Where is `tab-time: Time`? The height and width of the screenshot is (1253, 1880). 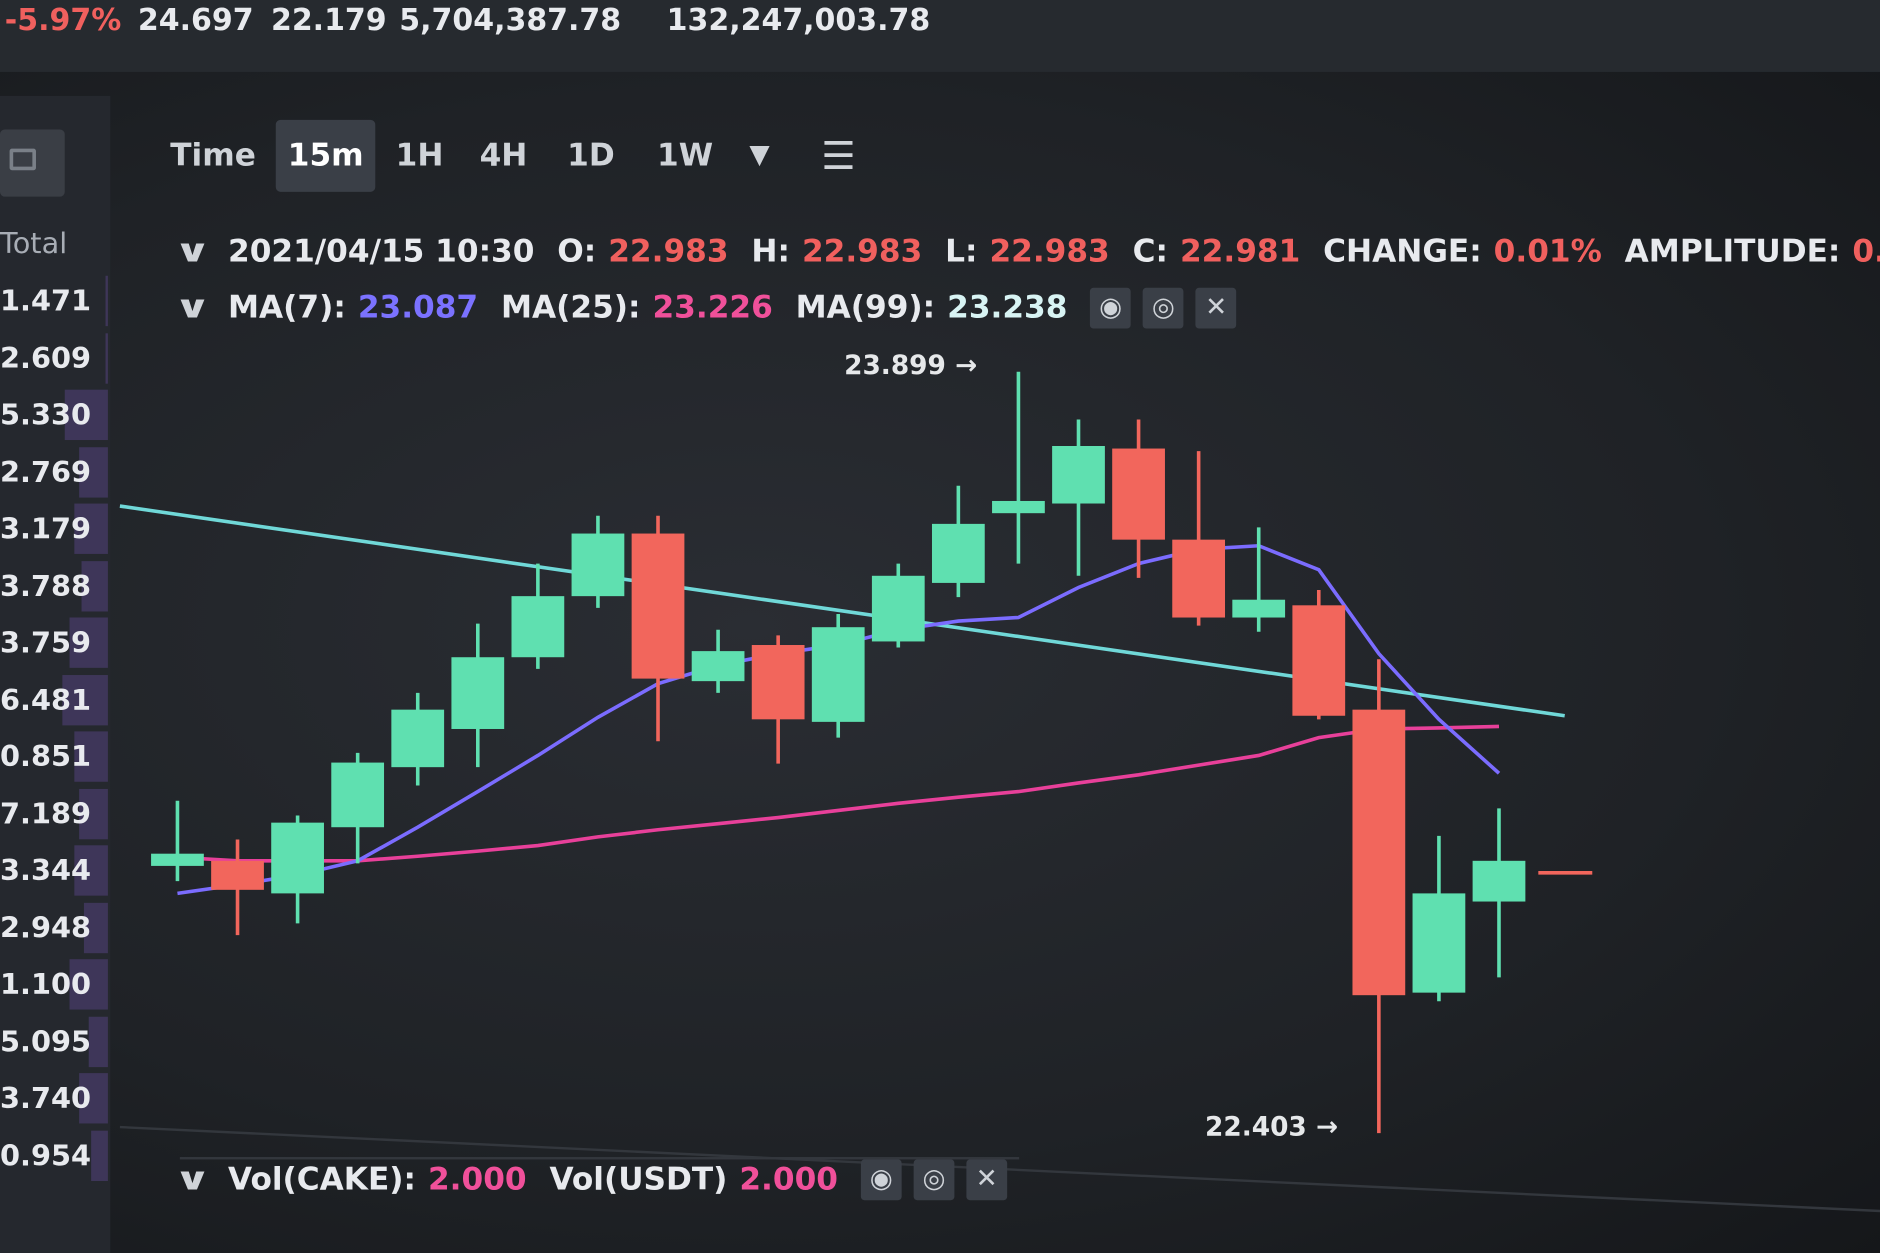 tab-time: Time is located at coordinates (213, 155).